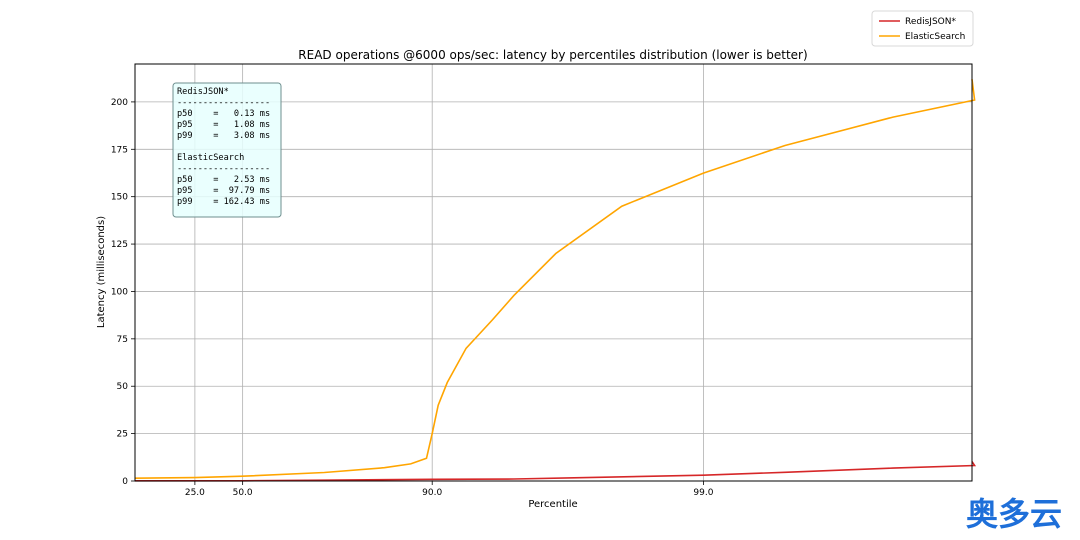  Describe the element at coordinates (223, 202) in the screenshot. I see `stats-box-line: p99 = 162.43 ms` at that location.